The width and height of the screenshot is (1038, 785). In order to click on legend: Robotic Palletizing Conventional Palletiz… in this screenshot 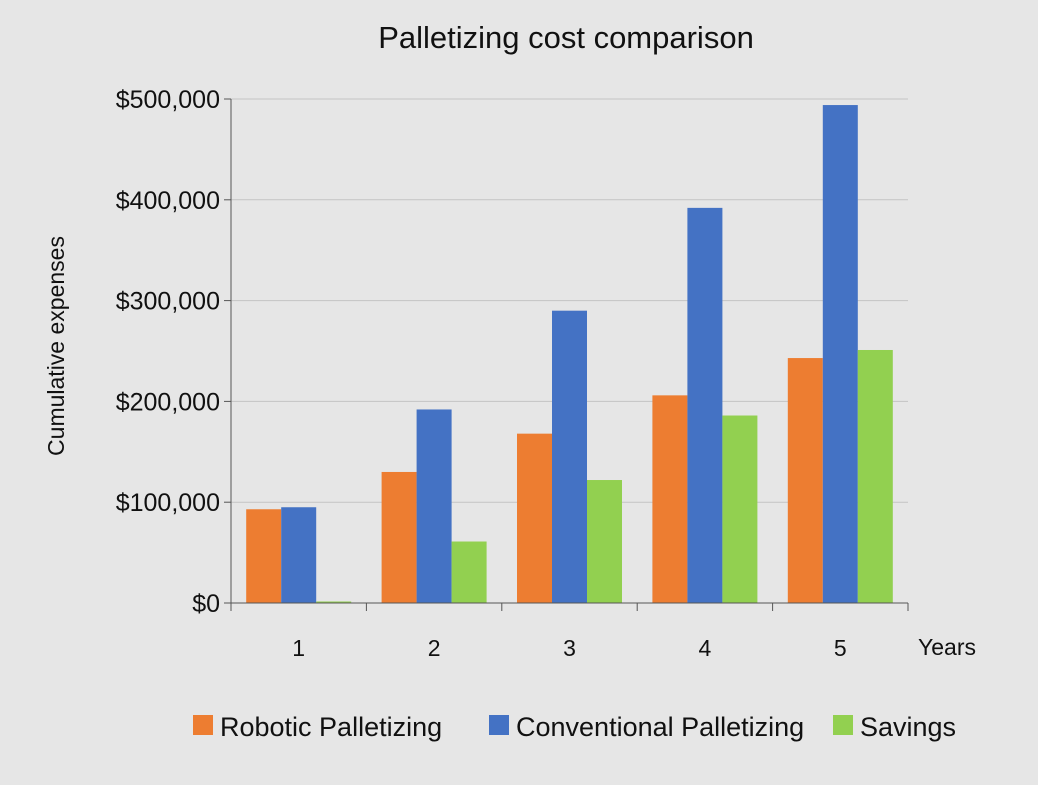, I will do `click(574, 727)`.